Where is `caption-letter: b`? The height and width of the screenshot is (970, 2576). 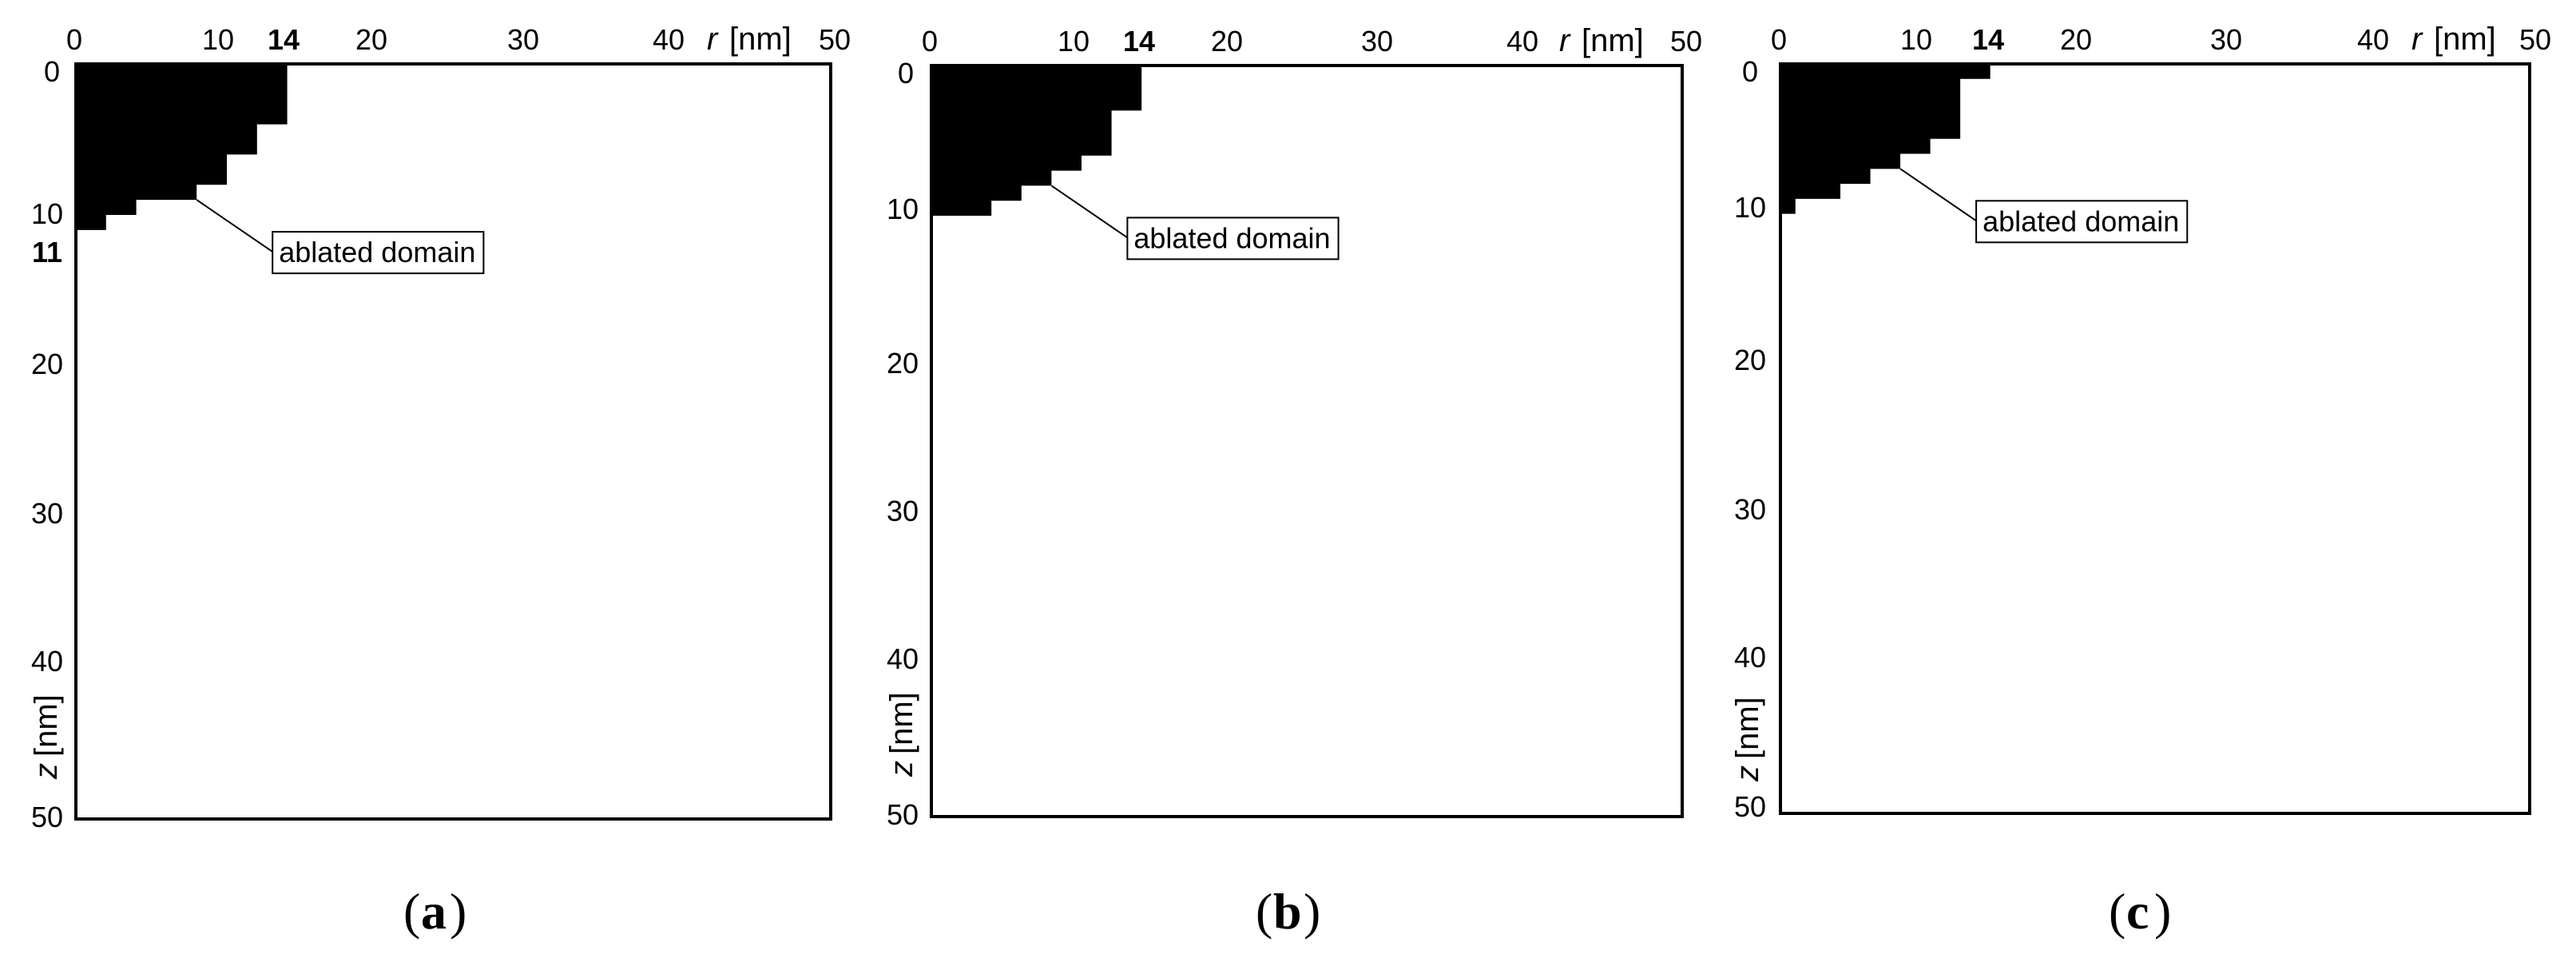
caption-letter: b is located at coordinates (1287, 911).